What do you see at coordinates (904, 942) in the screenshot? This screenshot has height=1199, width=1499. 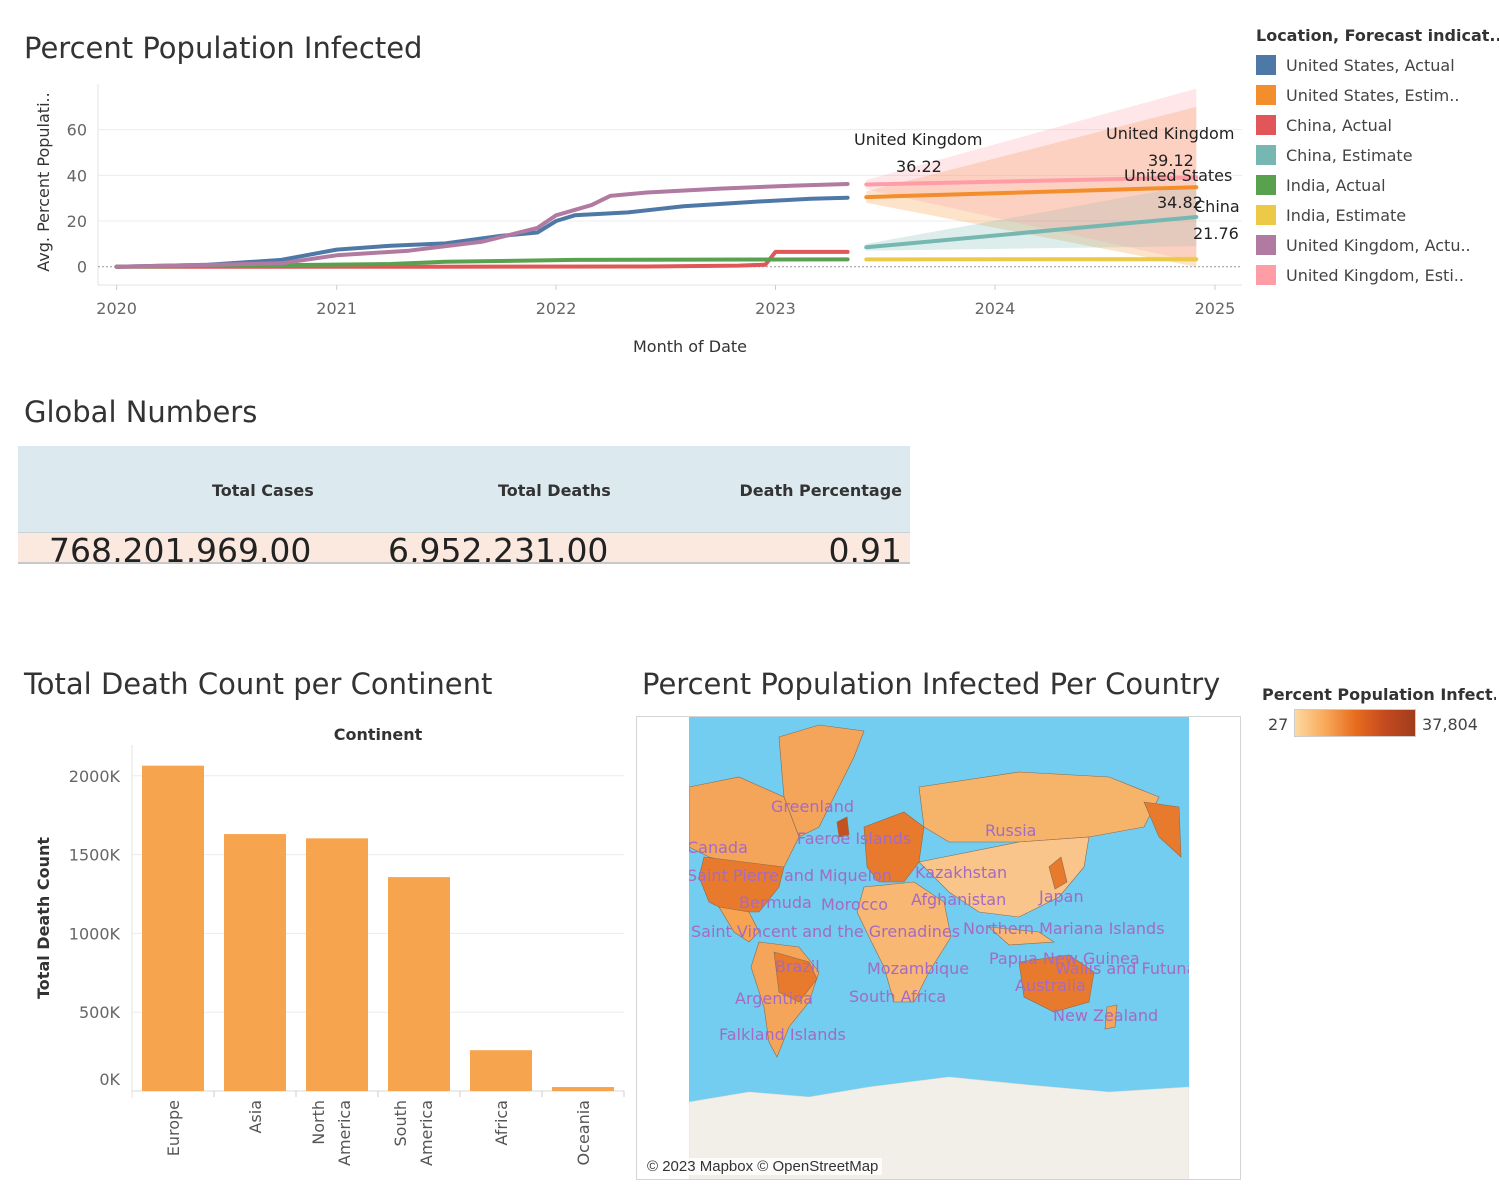 I see `map-country-africa` at bounding box center [904, 942].